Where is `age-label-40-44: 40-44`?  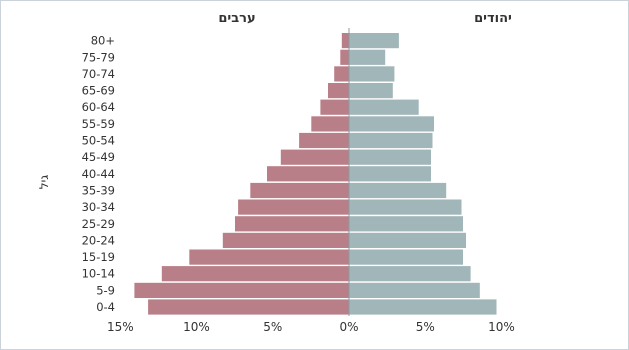
age-label-40-44: 40-44 is located at coordinates (98, 174).